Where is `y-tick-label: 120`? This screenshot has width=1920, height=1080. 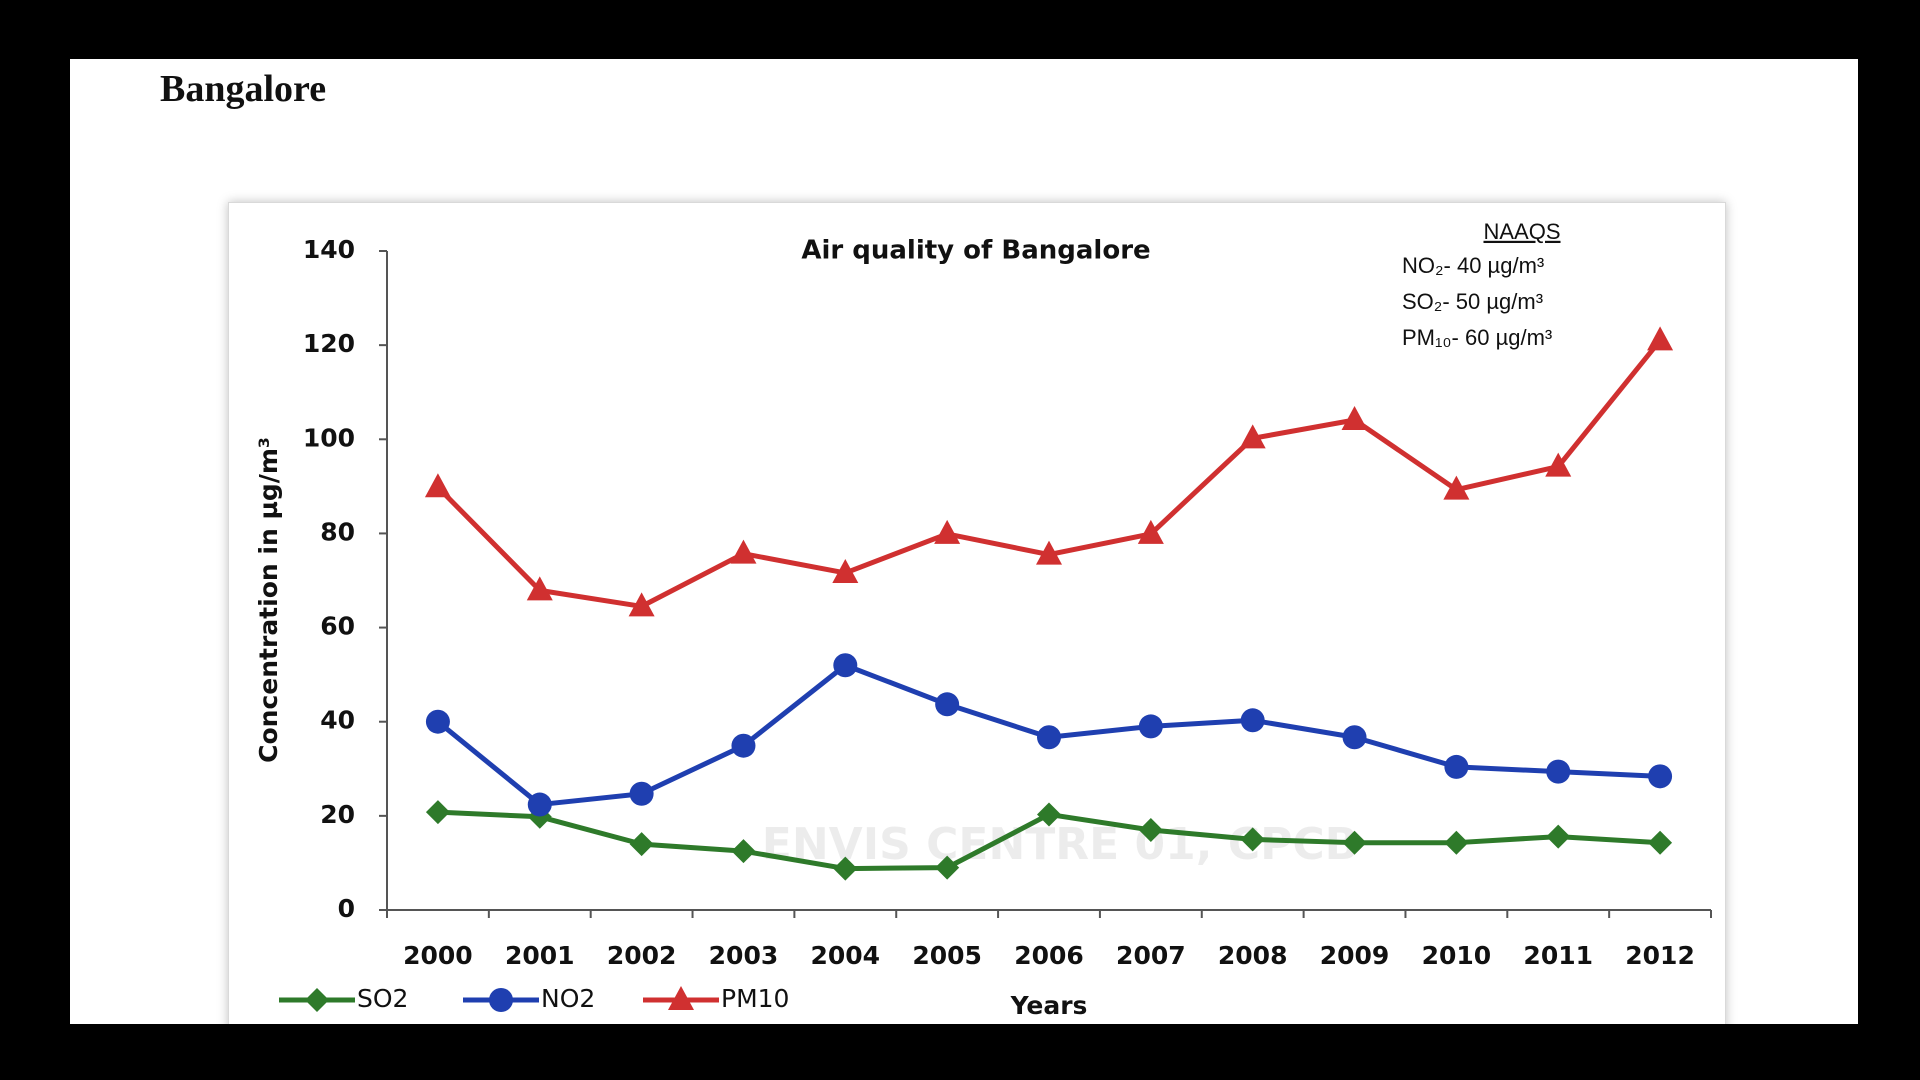
y-tick-label: 120 is located at coordinates (329, 343).